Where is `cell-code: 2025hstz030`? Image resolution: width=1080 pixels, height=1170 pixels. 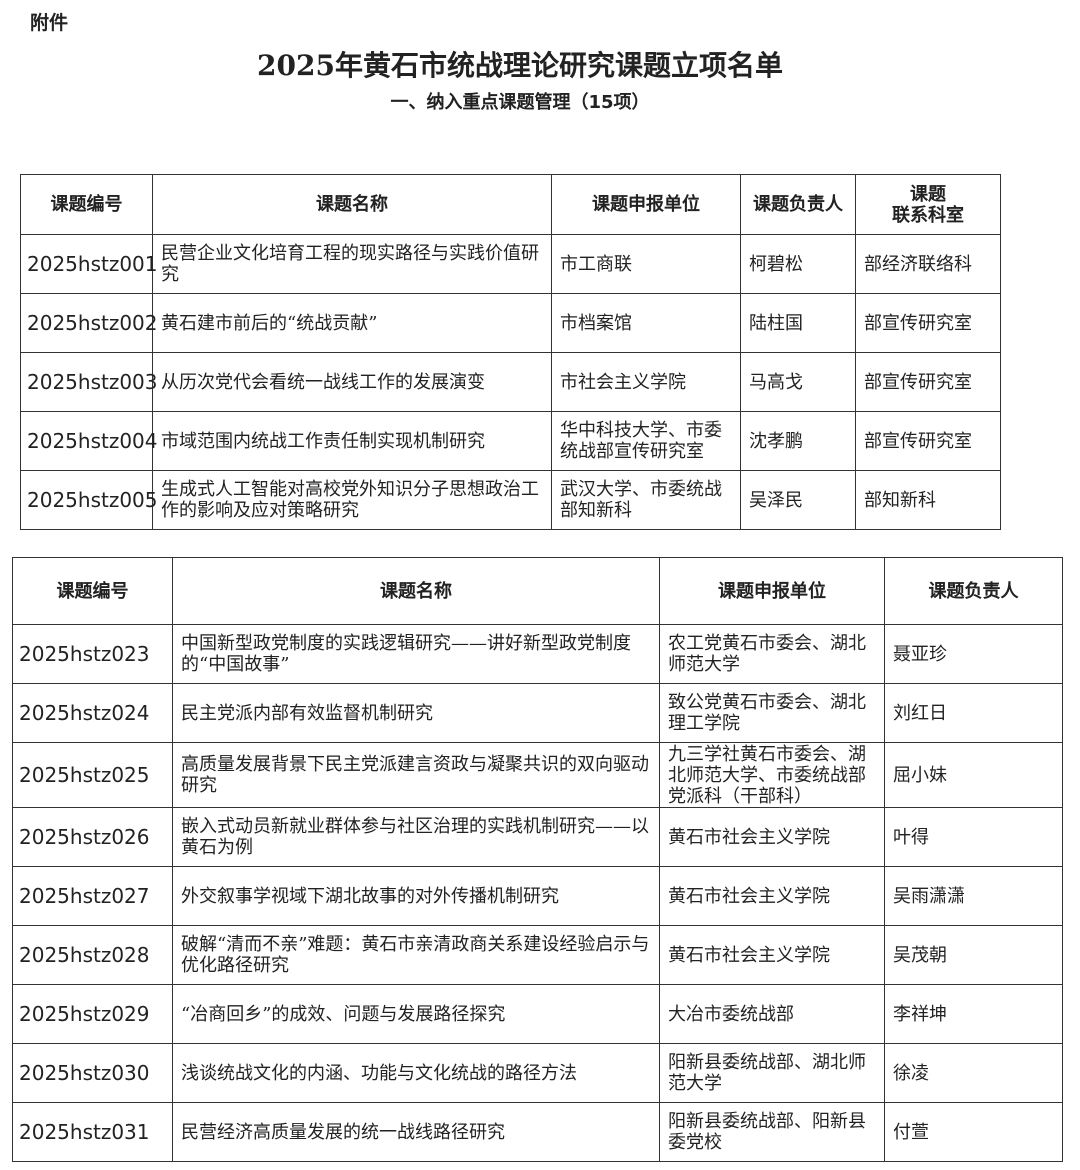 cell-code: 2025hstz030 is located at coordinates (92, 1073).